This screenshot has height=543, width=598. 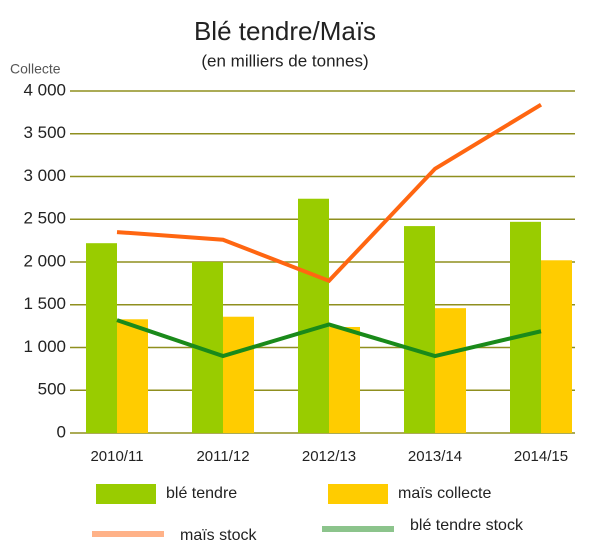 What do you see at coordinates (44, 132) in the screenshot?
I see `y-tick-label: 3 500` at bounding box center [44, 132].